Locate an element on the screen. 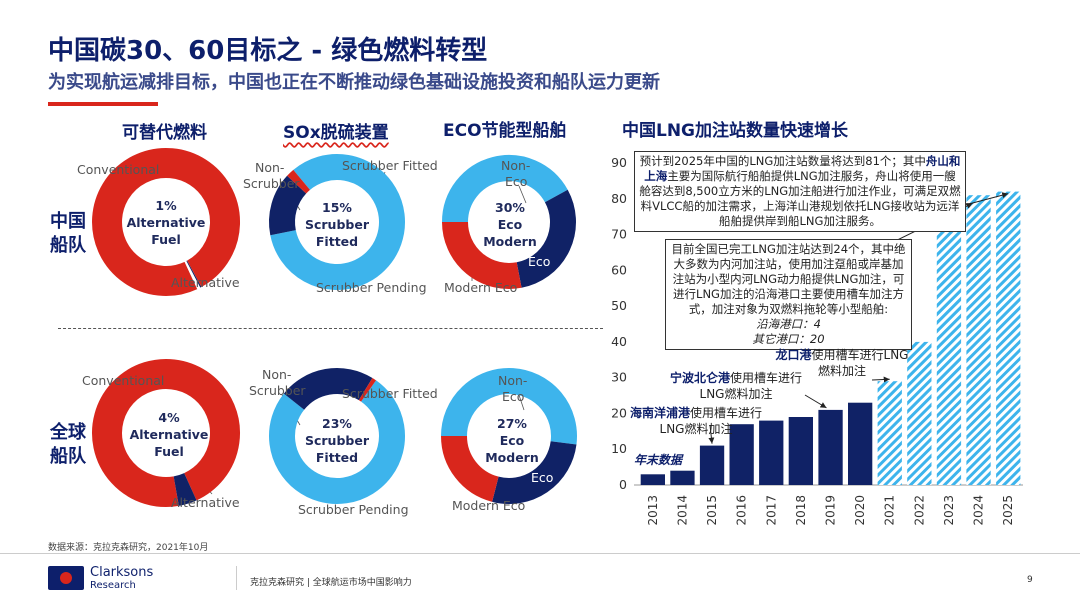 This screenshot has width=1080, height=602. label-modern-eco-china: Modern Eco is located at coordinates (481, 287).